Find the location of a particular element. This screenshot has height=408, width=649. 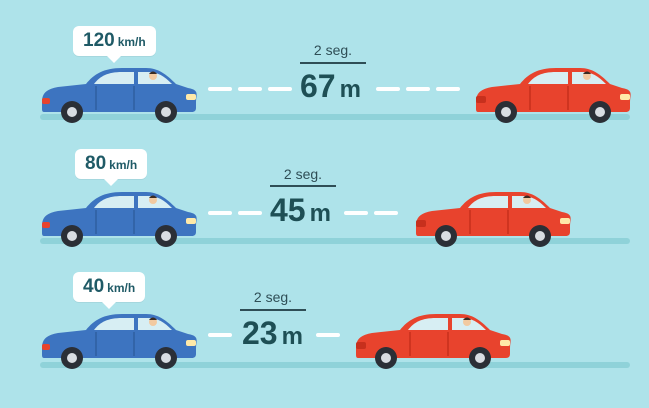

distance-label-2: 45 m is located at coordinates (300, 210).